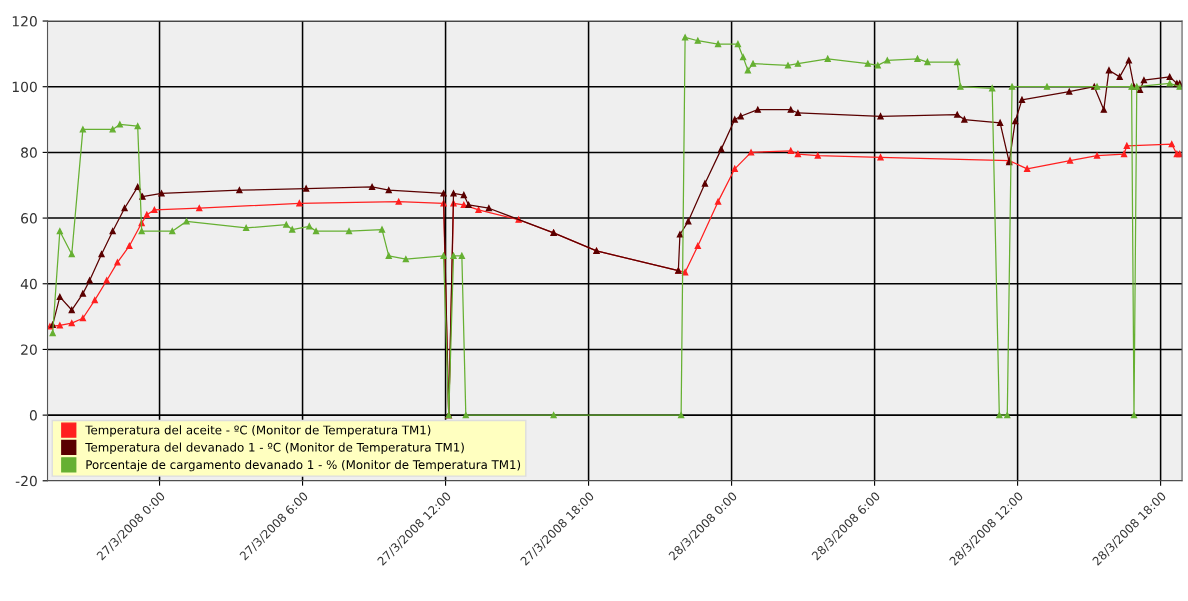  Describe the element at coordinates (29, 349) in the screenshot. I see `y-tick-label: 20` at that location.